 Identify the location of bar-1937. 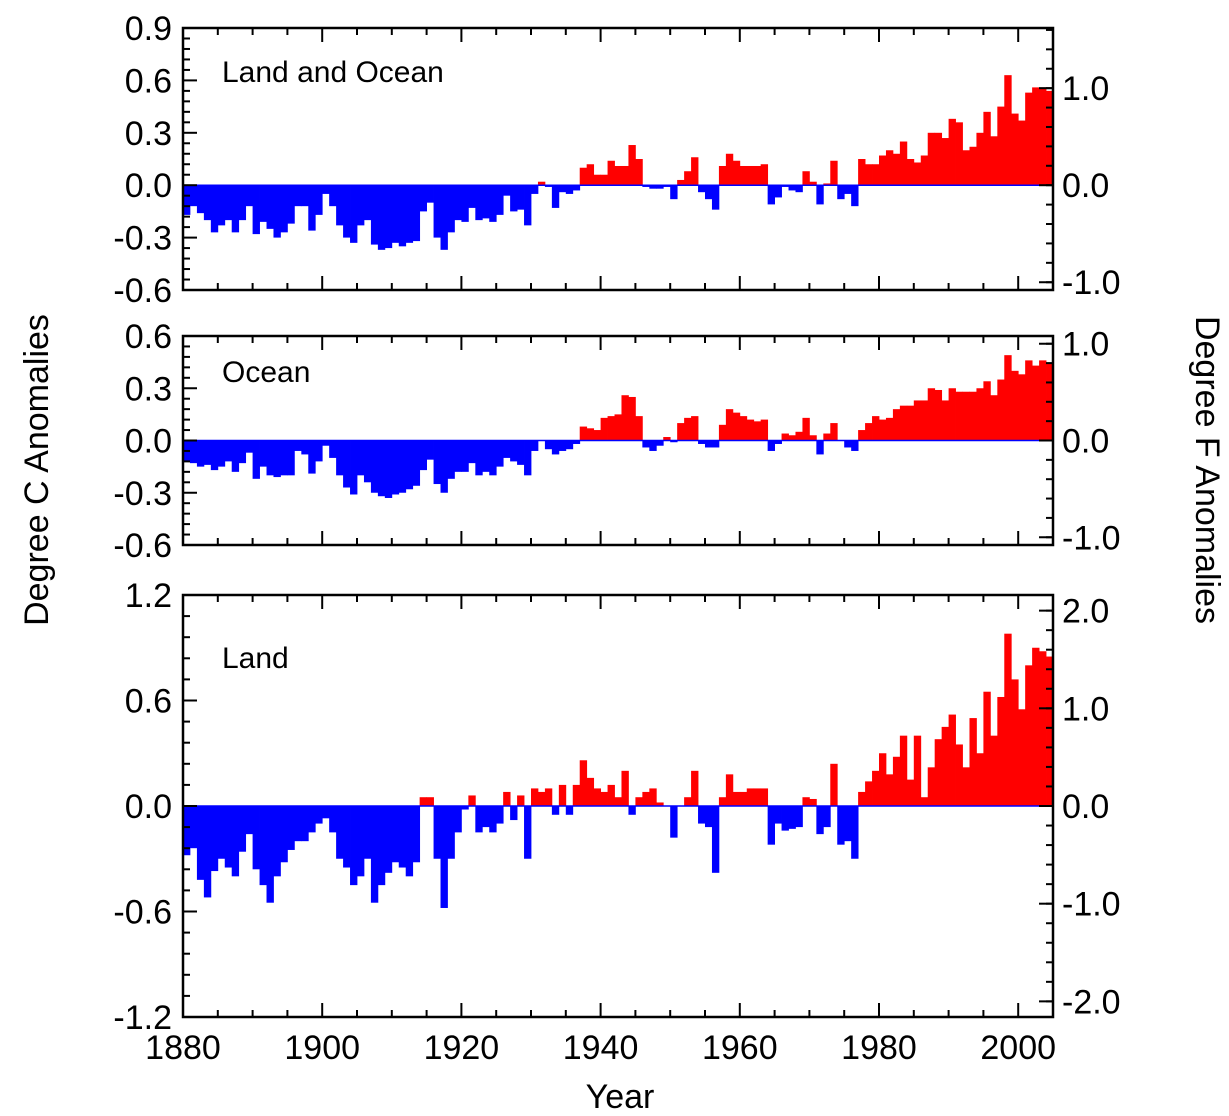
(583, 433).